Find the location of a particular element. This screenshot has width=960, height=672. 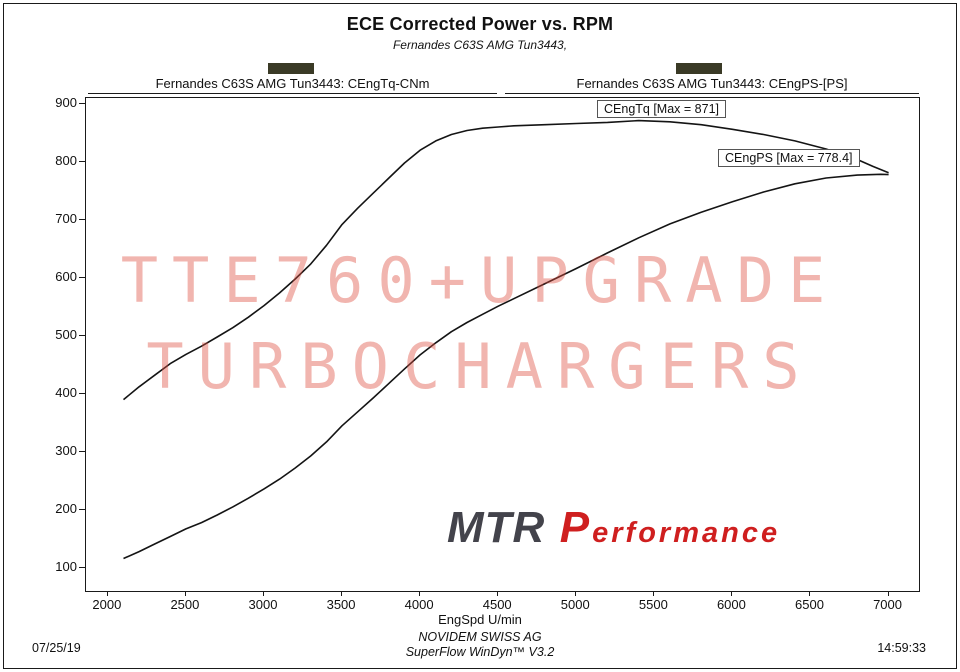

x-tick-label: 6500 is located at coordinates (809, 604).